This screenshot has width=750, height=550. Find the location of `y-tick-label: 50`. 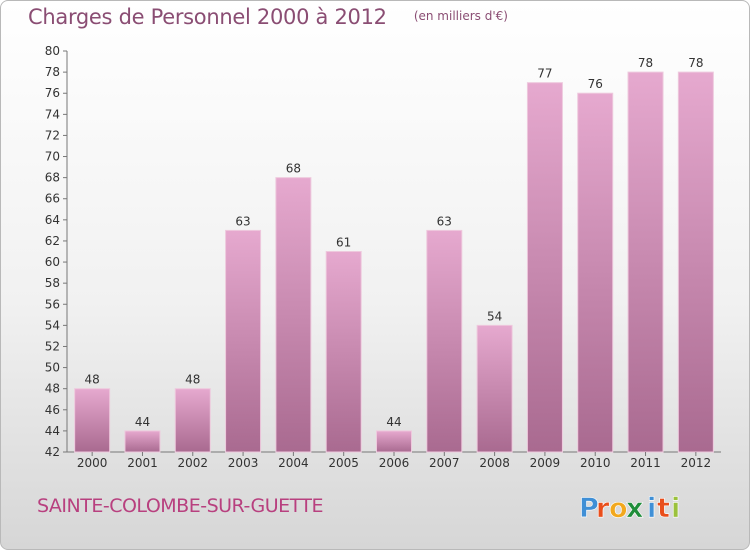

y-tick-label: 50 is located at coordinates (52, 368).